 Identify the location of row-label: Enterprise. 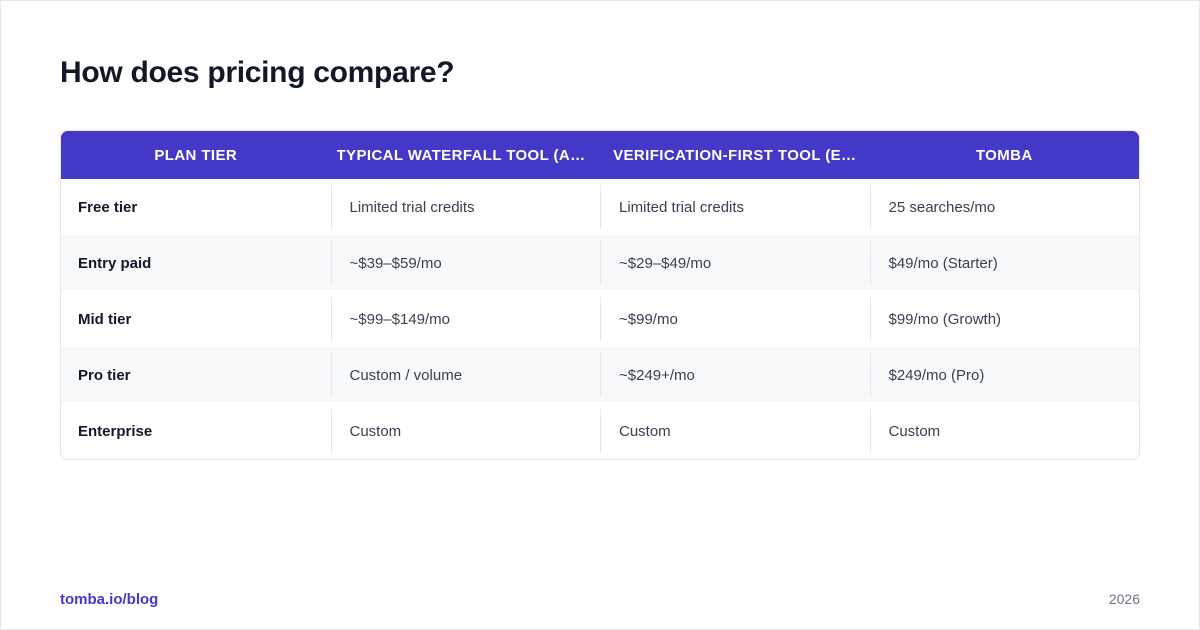
(115, 431).